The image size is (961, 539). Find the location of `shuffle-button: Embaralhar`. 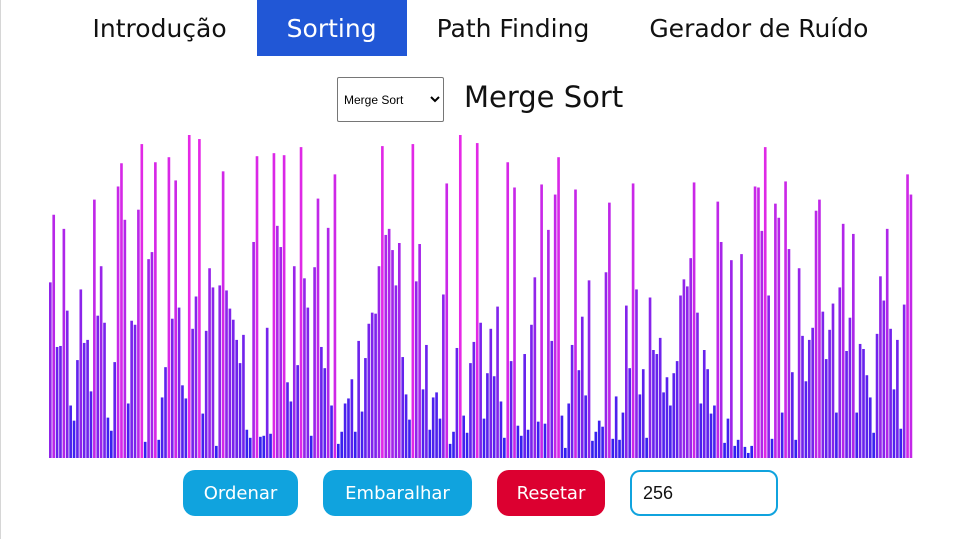

shuffle-button: Embaralhar is located at coordinates (397, 493).